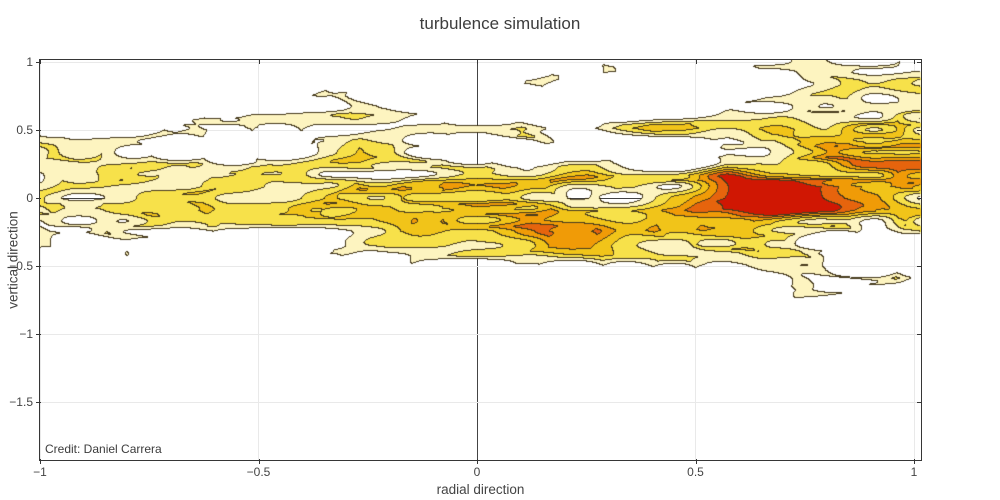 The width and height of the screenshot is (1000, 500). I want to click on y-tick-label: 1, so click(29, 62).